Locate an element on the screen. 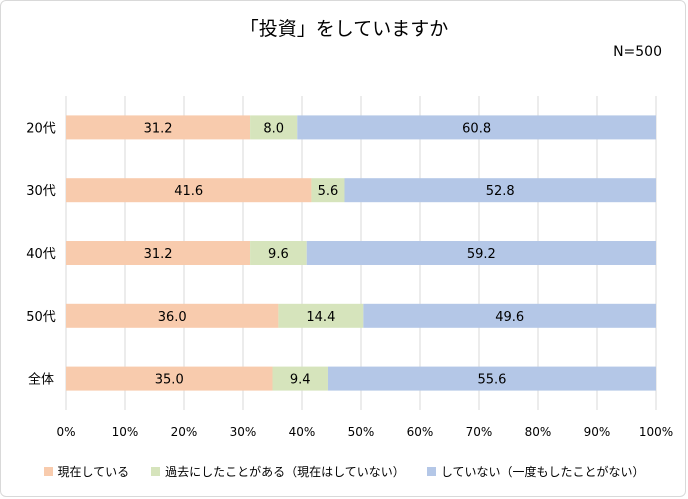 This screenshot has width=688, height=499. legend-label-past: 過去にしたことがある（現在はしていない） is located at coordinates (285, 472).